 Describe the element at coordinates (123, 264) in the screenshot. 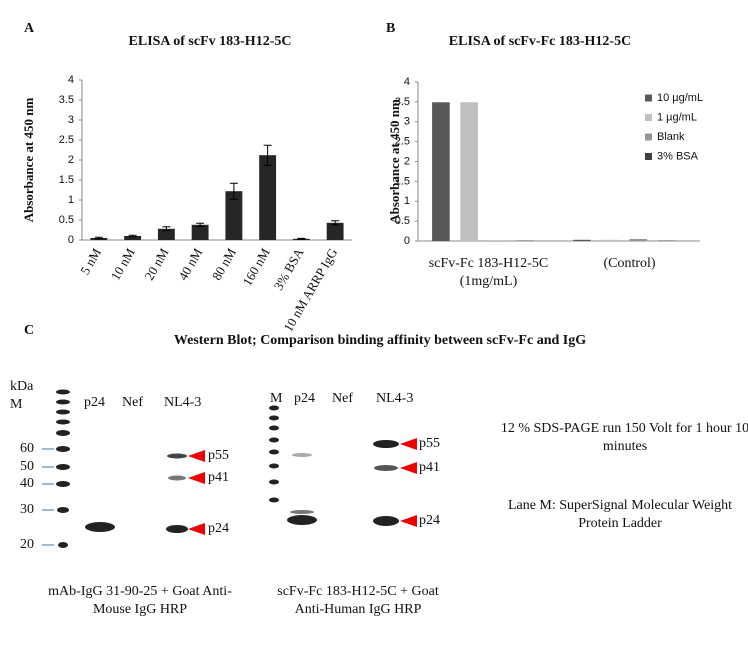

I see `x-tick-label: 10 nM` at that location.